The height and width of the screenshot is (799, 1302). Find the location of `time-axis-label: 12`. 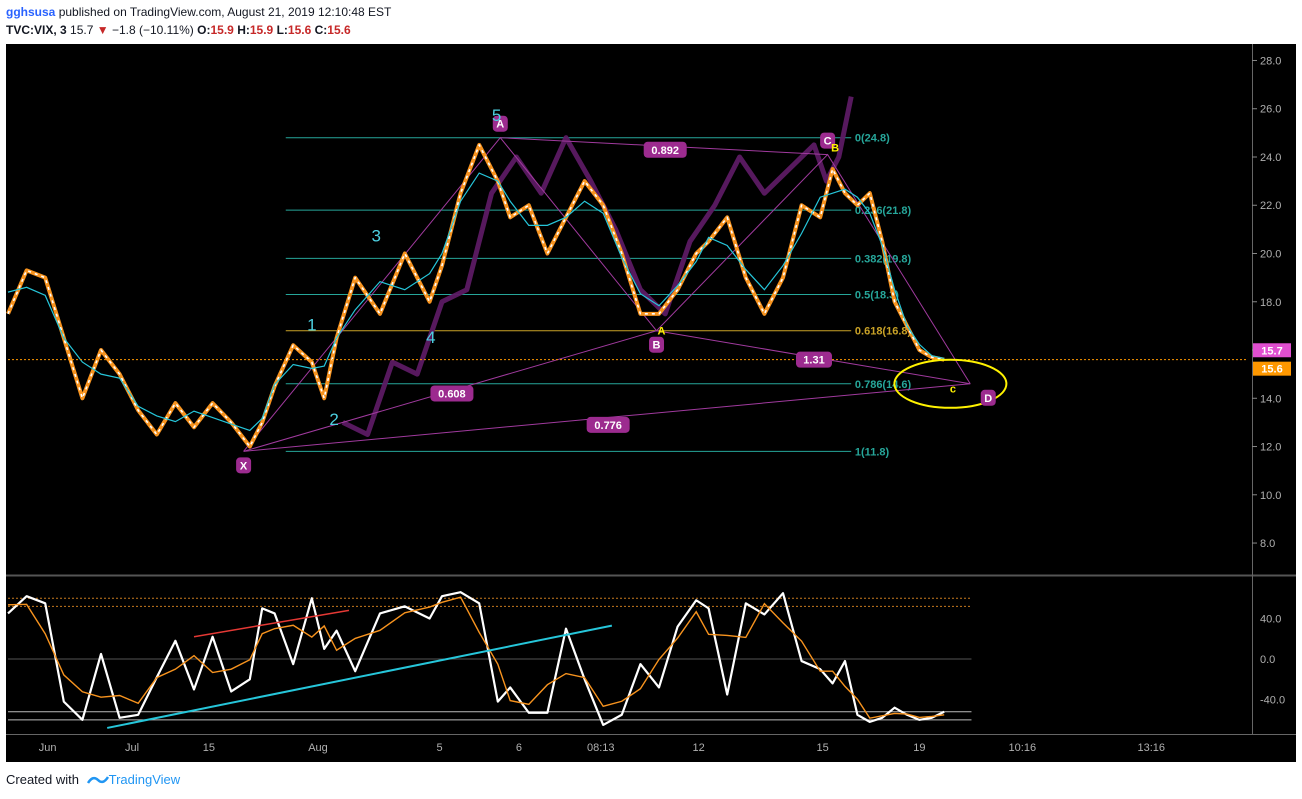

time-axis-label: 12 is located at coordinates (699, 748).